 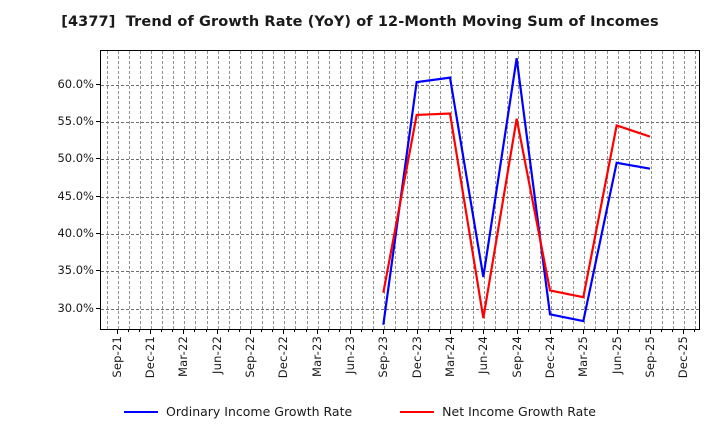 What do you see at coordinates (75, 307) in the screenshot?
I see `y-axis-tick-label: 30.0%` at bounding box center [75, 307].